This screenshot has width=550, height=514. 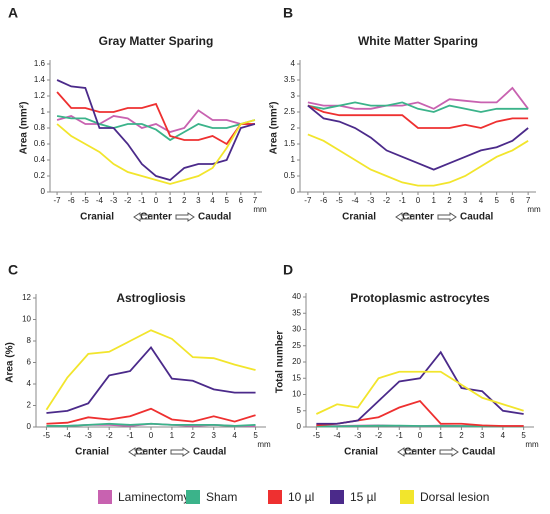 What do you see at coordinates (454, 497) in the screenshot?
I see `legend-label: Dorsal lesion` at bounding box center [454, 497].